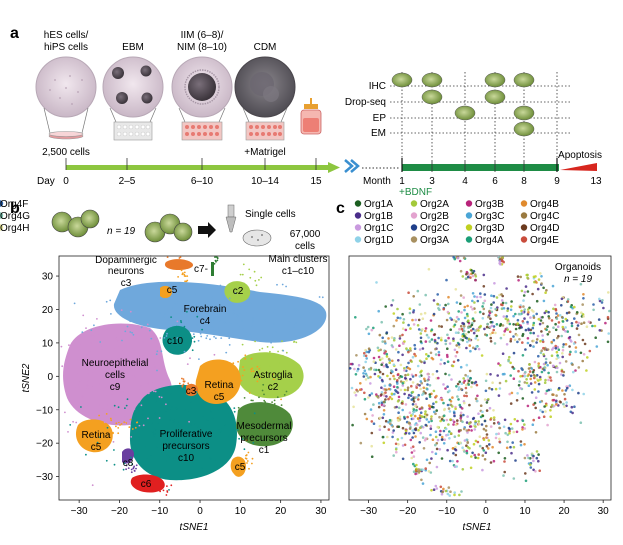 This screenshot has height=545, width=623. Describe the element at coordinates (580, 155) in the screenshot. I see `apoptosis-label: Apoptosis` at that location.